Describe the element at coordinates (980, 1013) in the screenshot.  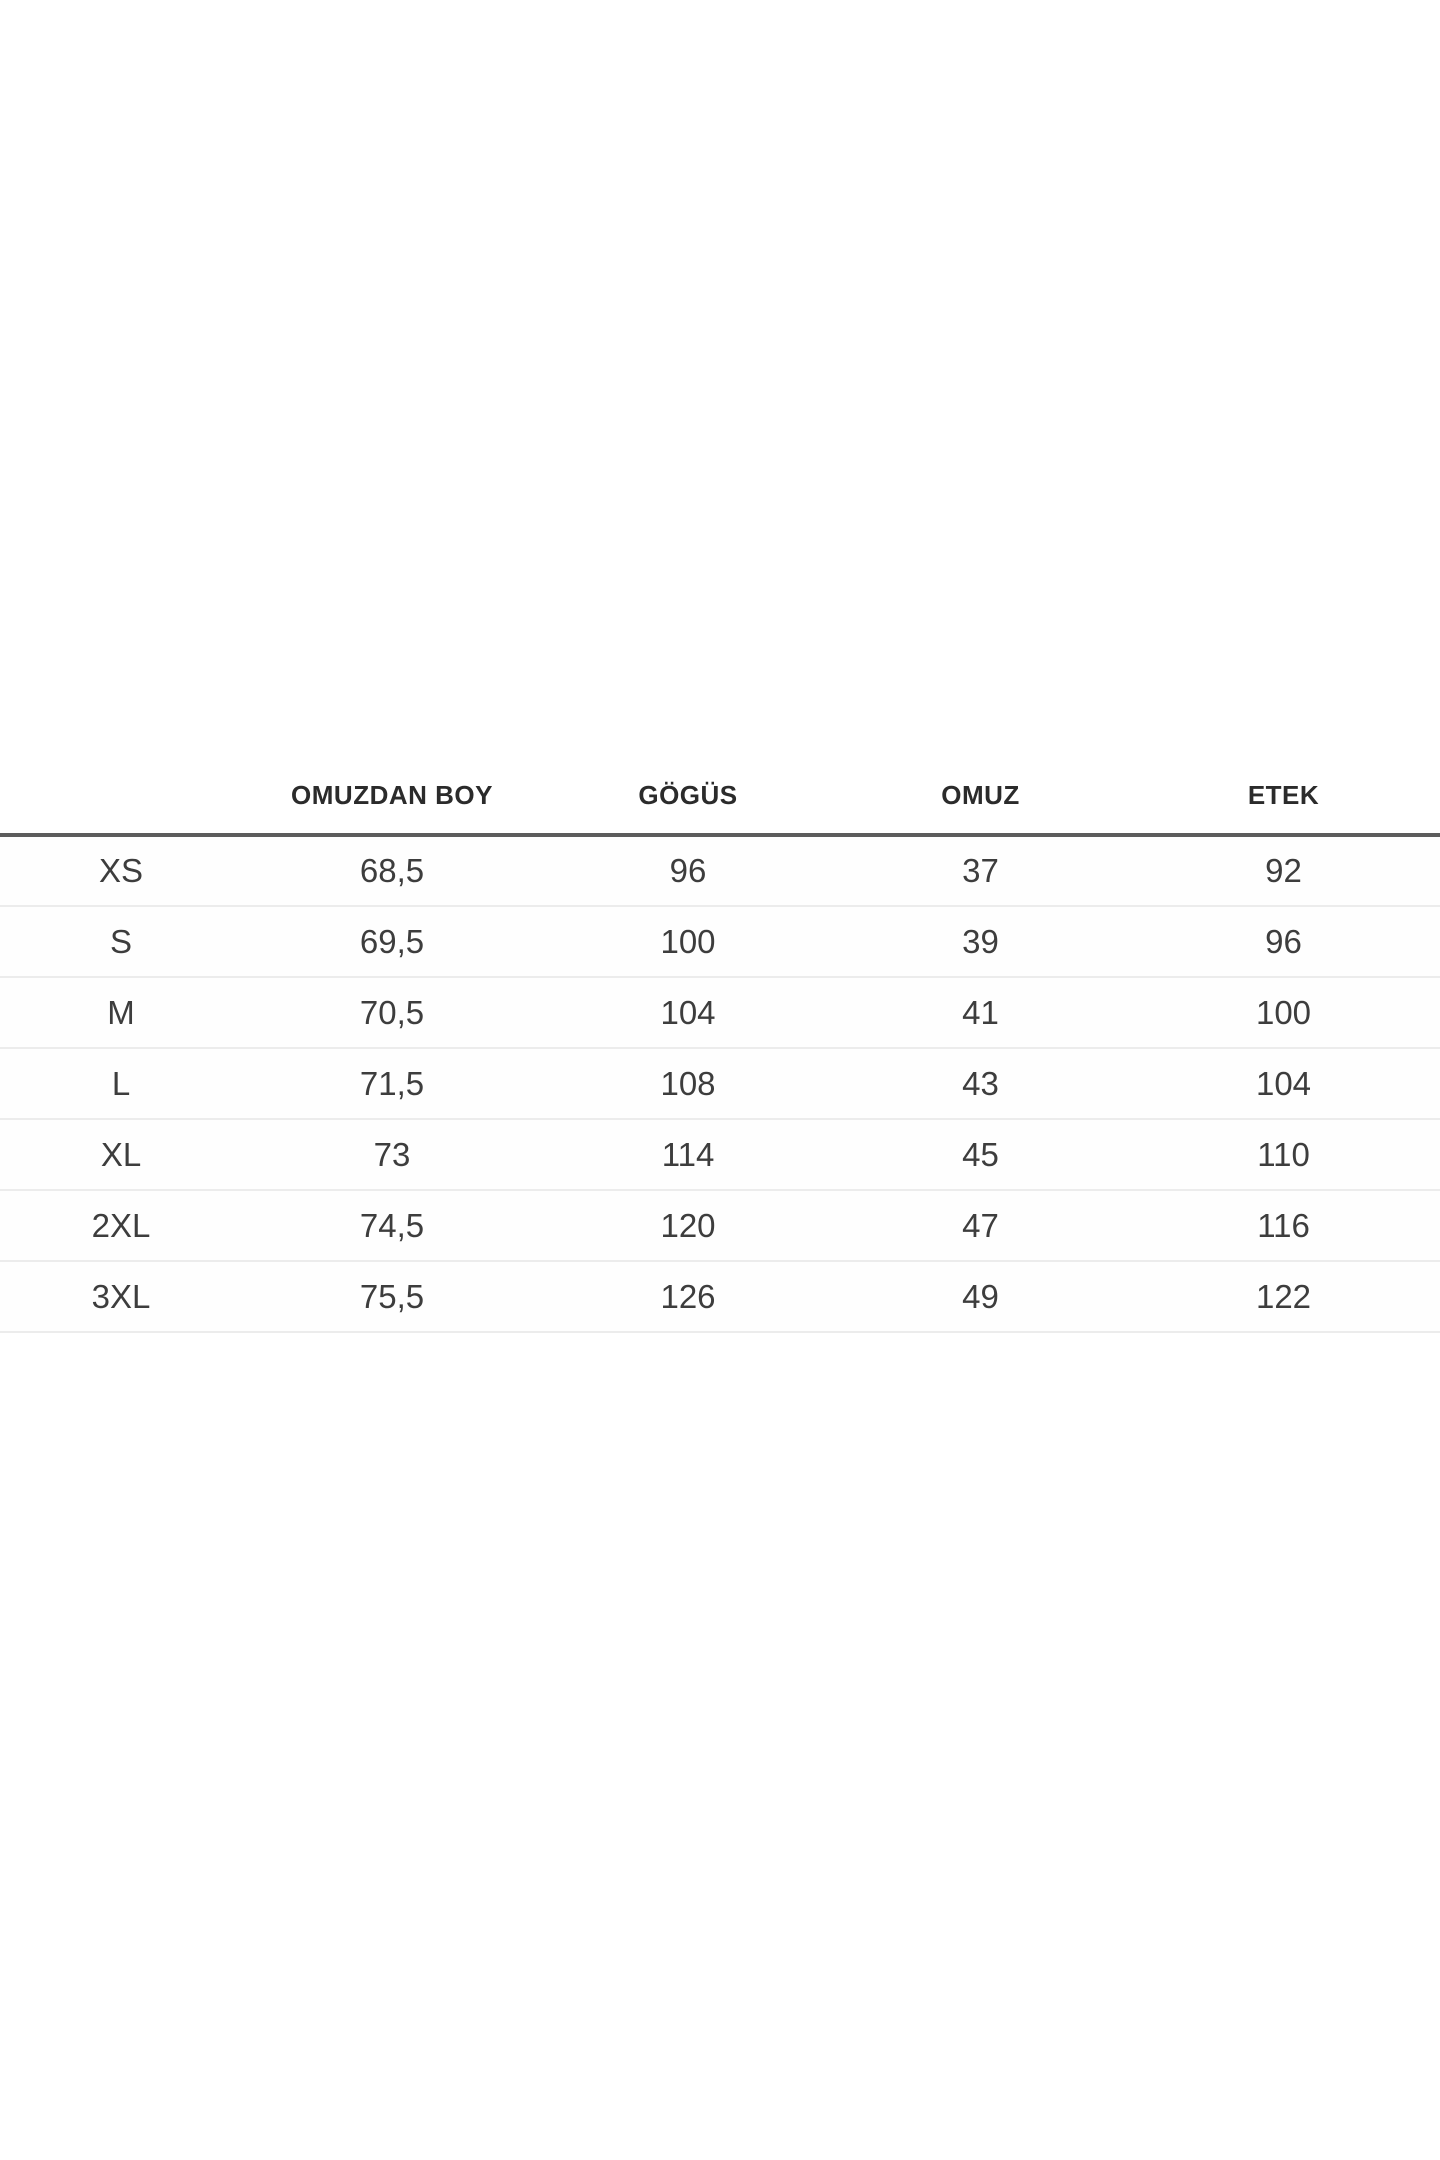
I see `value-cell: 41` at that location.